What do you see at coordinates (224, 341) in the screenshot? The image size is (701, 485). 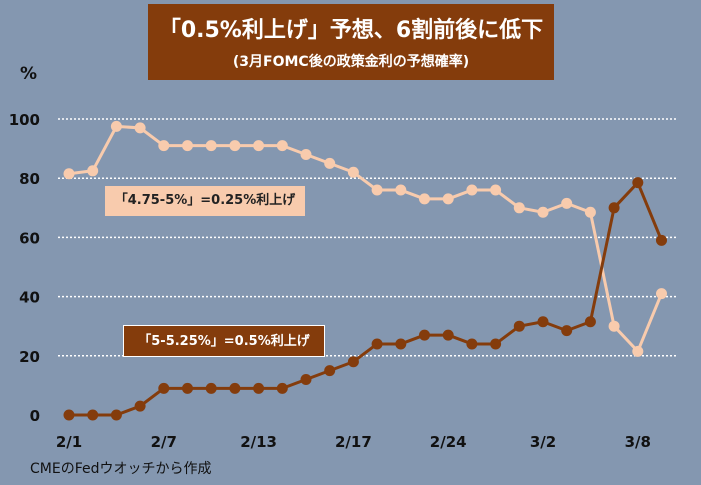 I see `series-label-dark: 「5-5.25%」=0.5%利上げ` at bounding box center [224, 341].